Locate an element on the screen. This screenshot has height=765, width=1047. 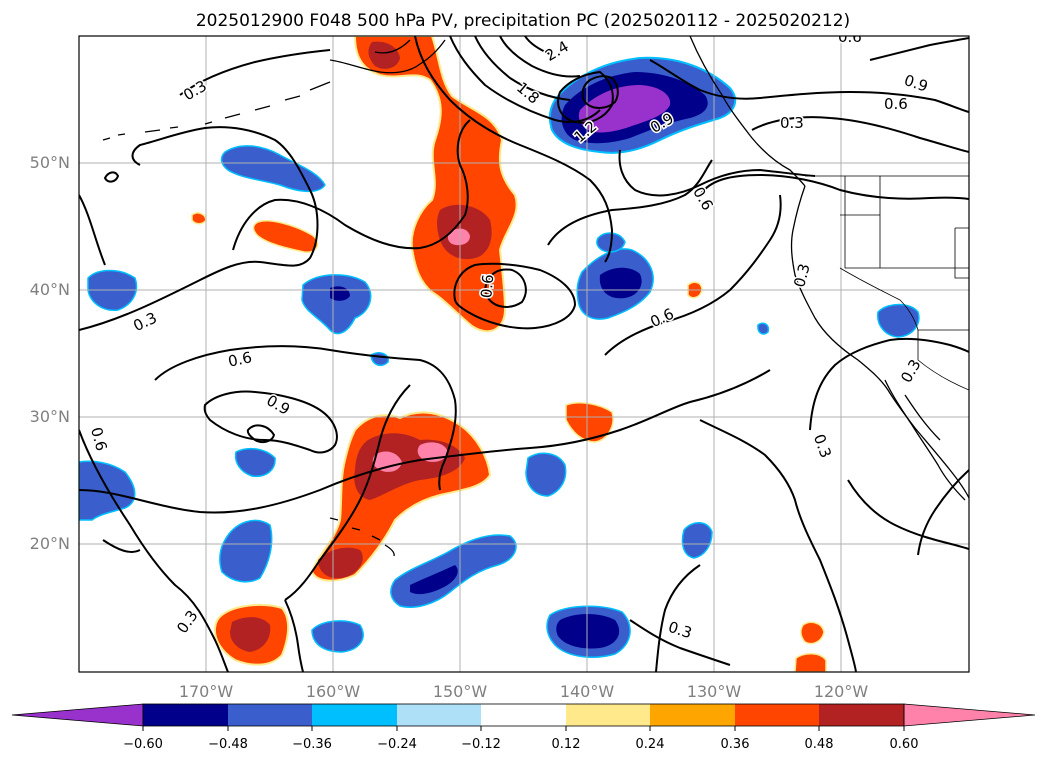
colorbar-tick-label: 0.60 is located at coordinates (904, 744).